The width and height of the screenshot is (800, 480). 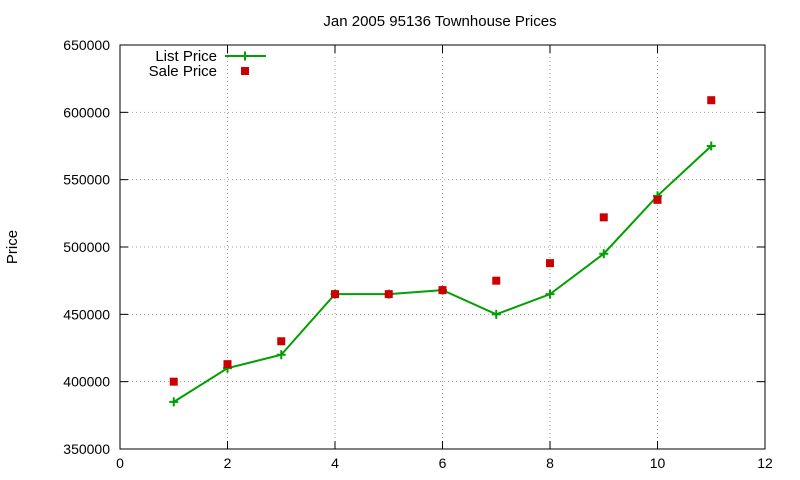 What do you see at coordinates (120, 463) in the screenshot?
I see `x-tick-label: 0` at bounding box center [120, 463].